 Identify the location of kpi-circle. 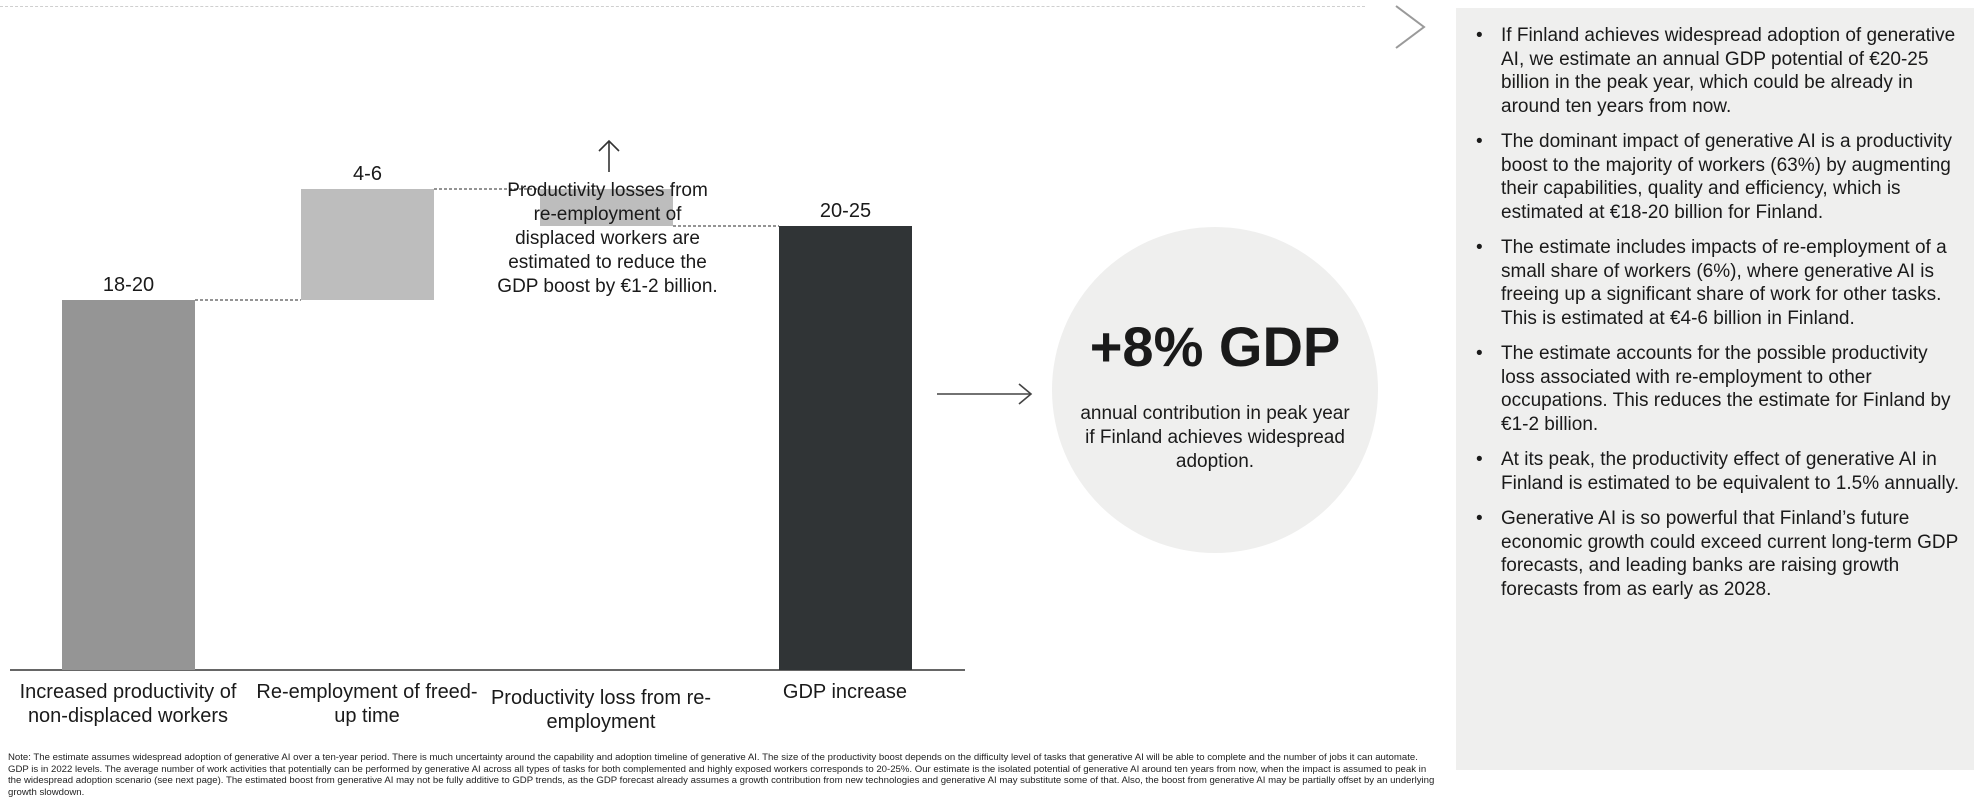
(1215, 390).